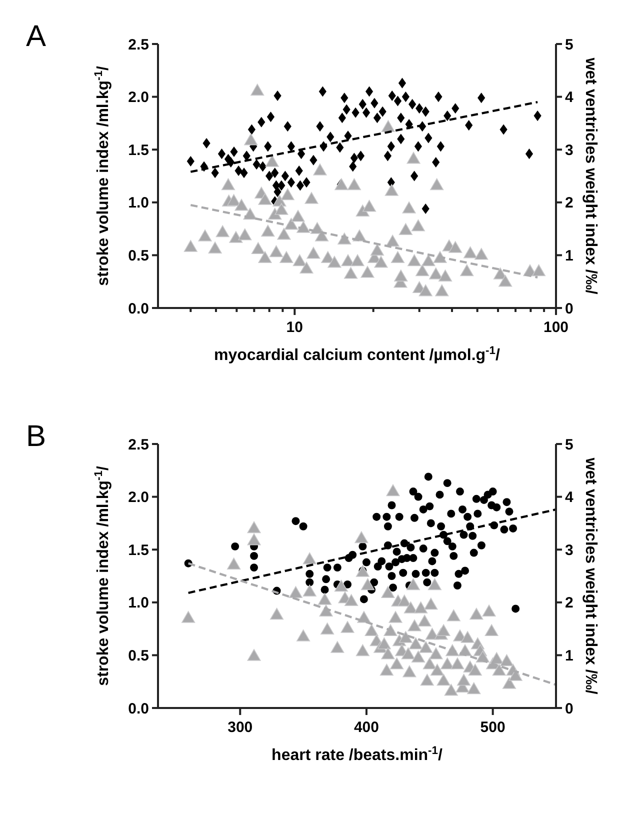 The image size is (629, 834). I want to click on x-axis-title: myocardial calcium content /µmol.g$^{-1}$/, so click(357, 354).